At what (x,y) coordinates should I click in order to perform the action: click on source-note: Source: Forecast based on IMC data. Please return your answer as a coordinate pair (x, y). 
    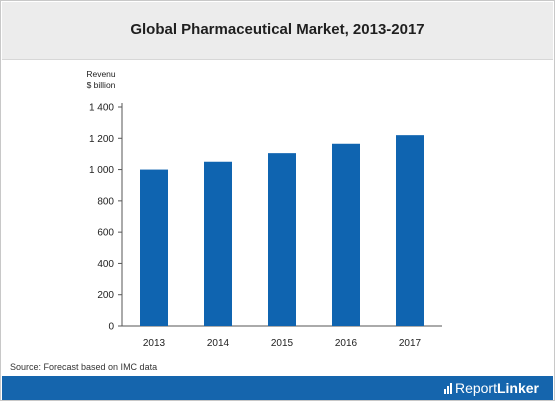
    Looking at the image, I should click on (84, 367).